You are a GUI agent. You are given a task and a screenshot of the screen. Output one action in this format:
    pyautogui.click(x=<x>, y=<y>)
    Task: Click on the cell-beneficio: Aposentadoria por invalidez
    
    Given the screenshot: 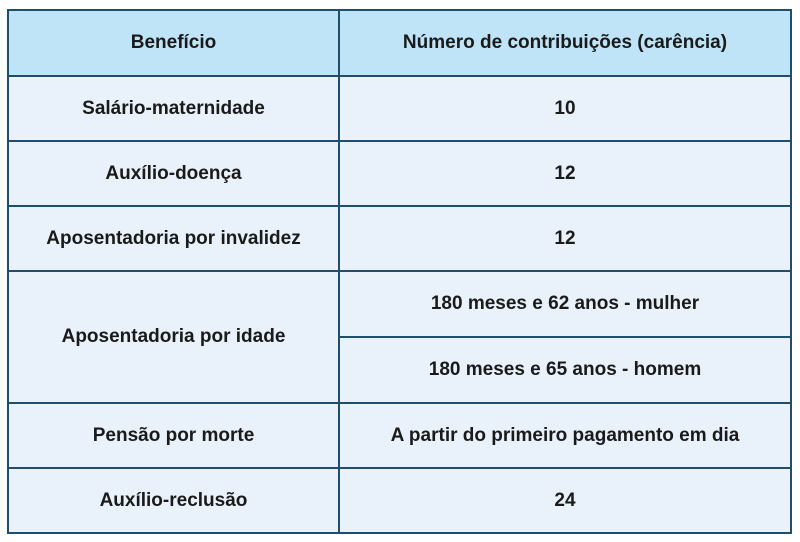 What is the action you would take?
    pyautogui.click(x=173, y=238)
    